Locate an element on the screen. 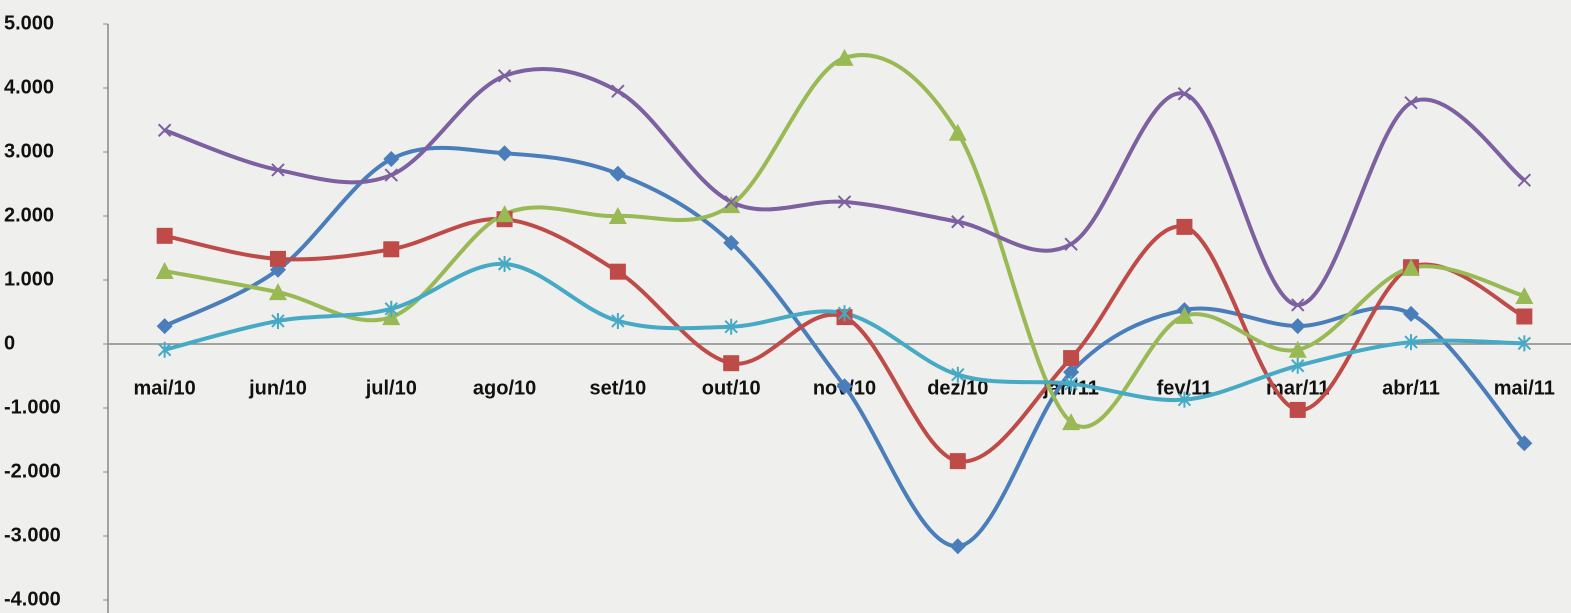 The image size is (1571, 613). y-tick-label: 1.000 is located at coordinates (29, 279).